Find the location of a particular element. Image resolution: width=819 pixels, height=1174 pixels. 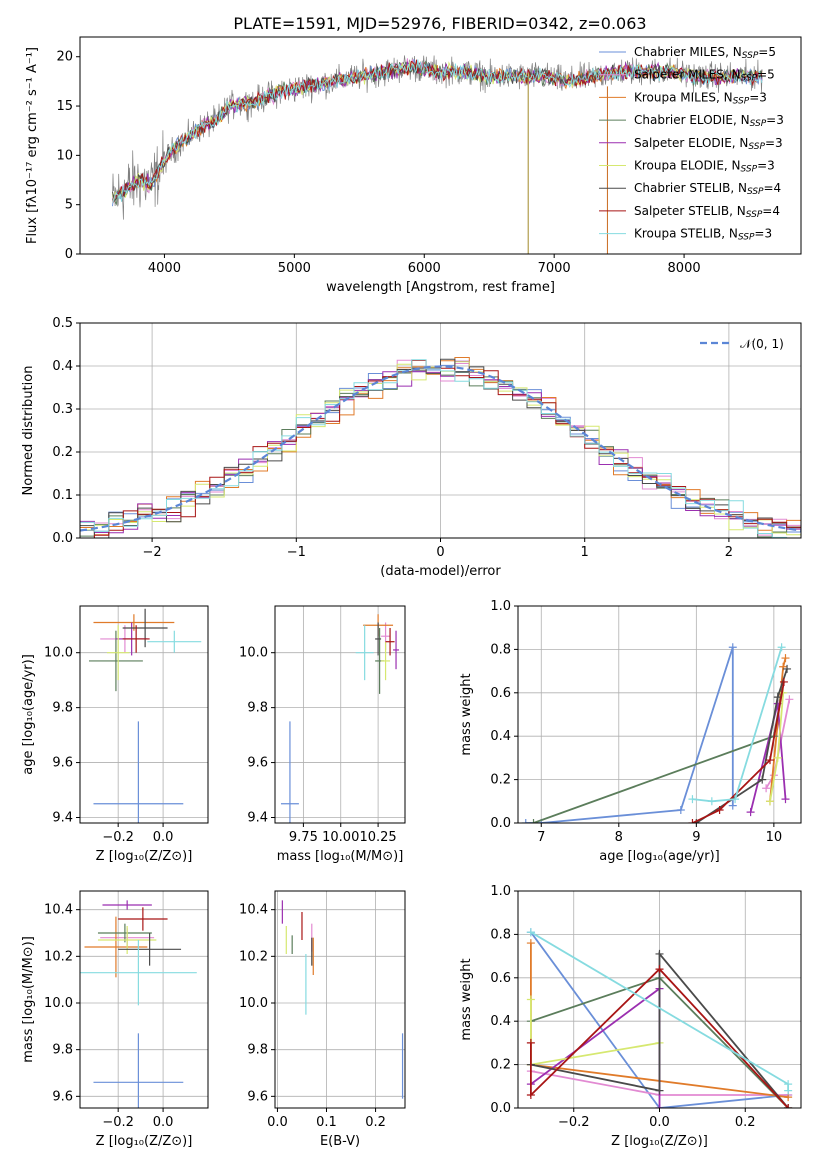

x-tick-label: 5000 is located at coordinates (294, 268).